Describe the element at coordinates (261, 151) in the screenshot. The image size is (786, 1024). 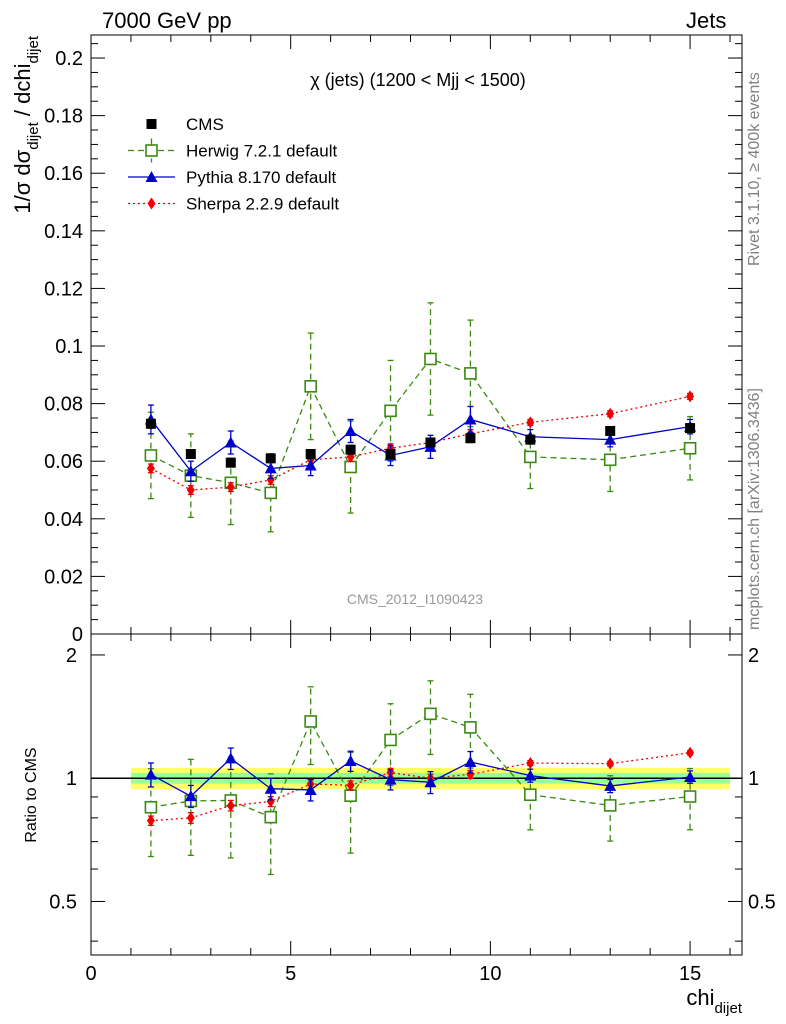
I see `legend-label-herwig: Herwig 7.2.1 default` at that location.